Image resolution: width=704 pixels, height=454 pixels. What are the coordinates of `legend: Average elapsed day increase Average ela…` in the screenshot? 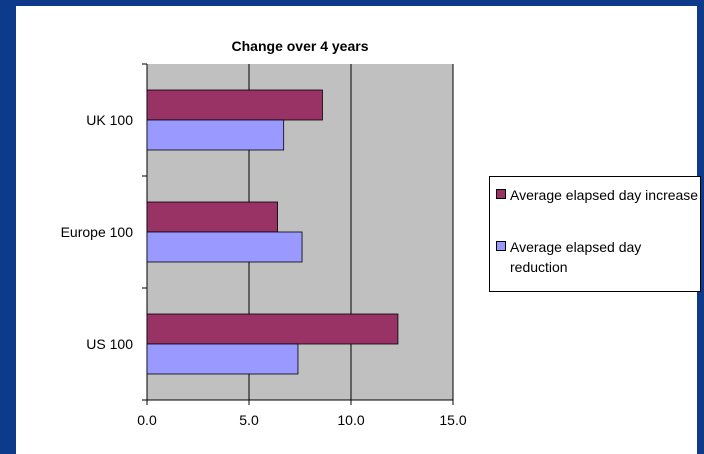 It's located at (595, 234).